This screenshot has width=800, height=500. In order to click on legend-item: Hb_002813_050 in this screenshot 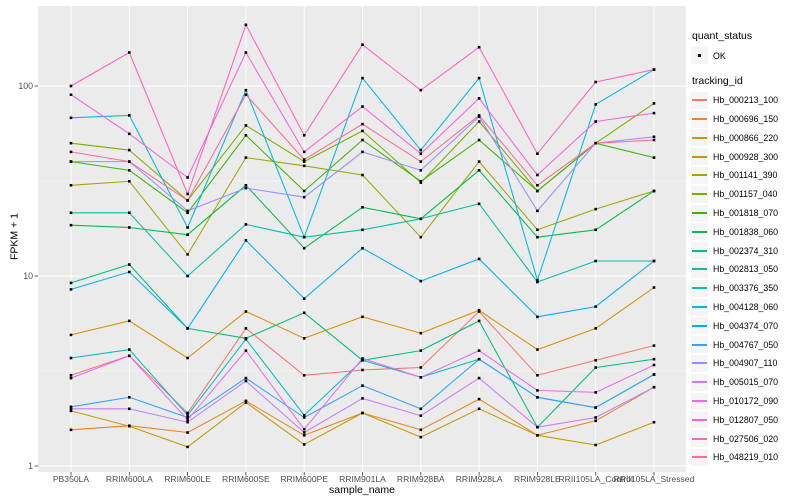, I will do `click(745, 269)`.